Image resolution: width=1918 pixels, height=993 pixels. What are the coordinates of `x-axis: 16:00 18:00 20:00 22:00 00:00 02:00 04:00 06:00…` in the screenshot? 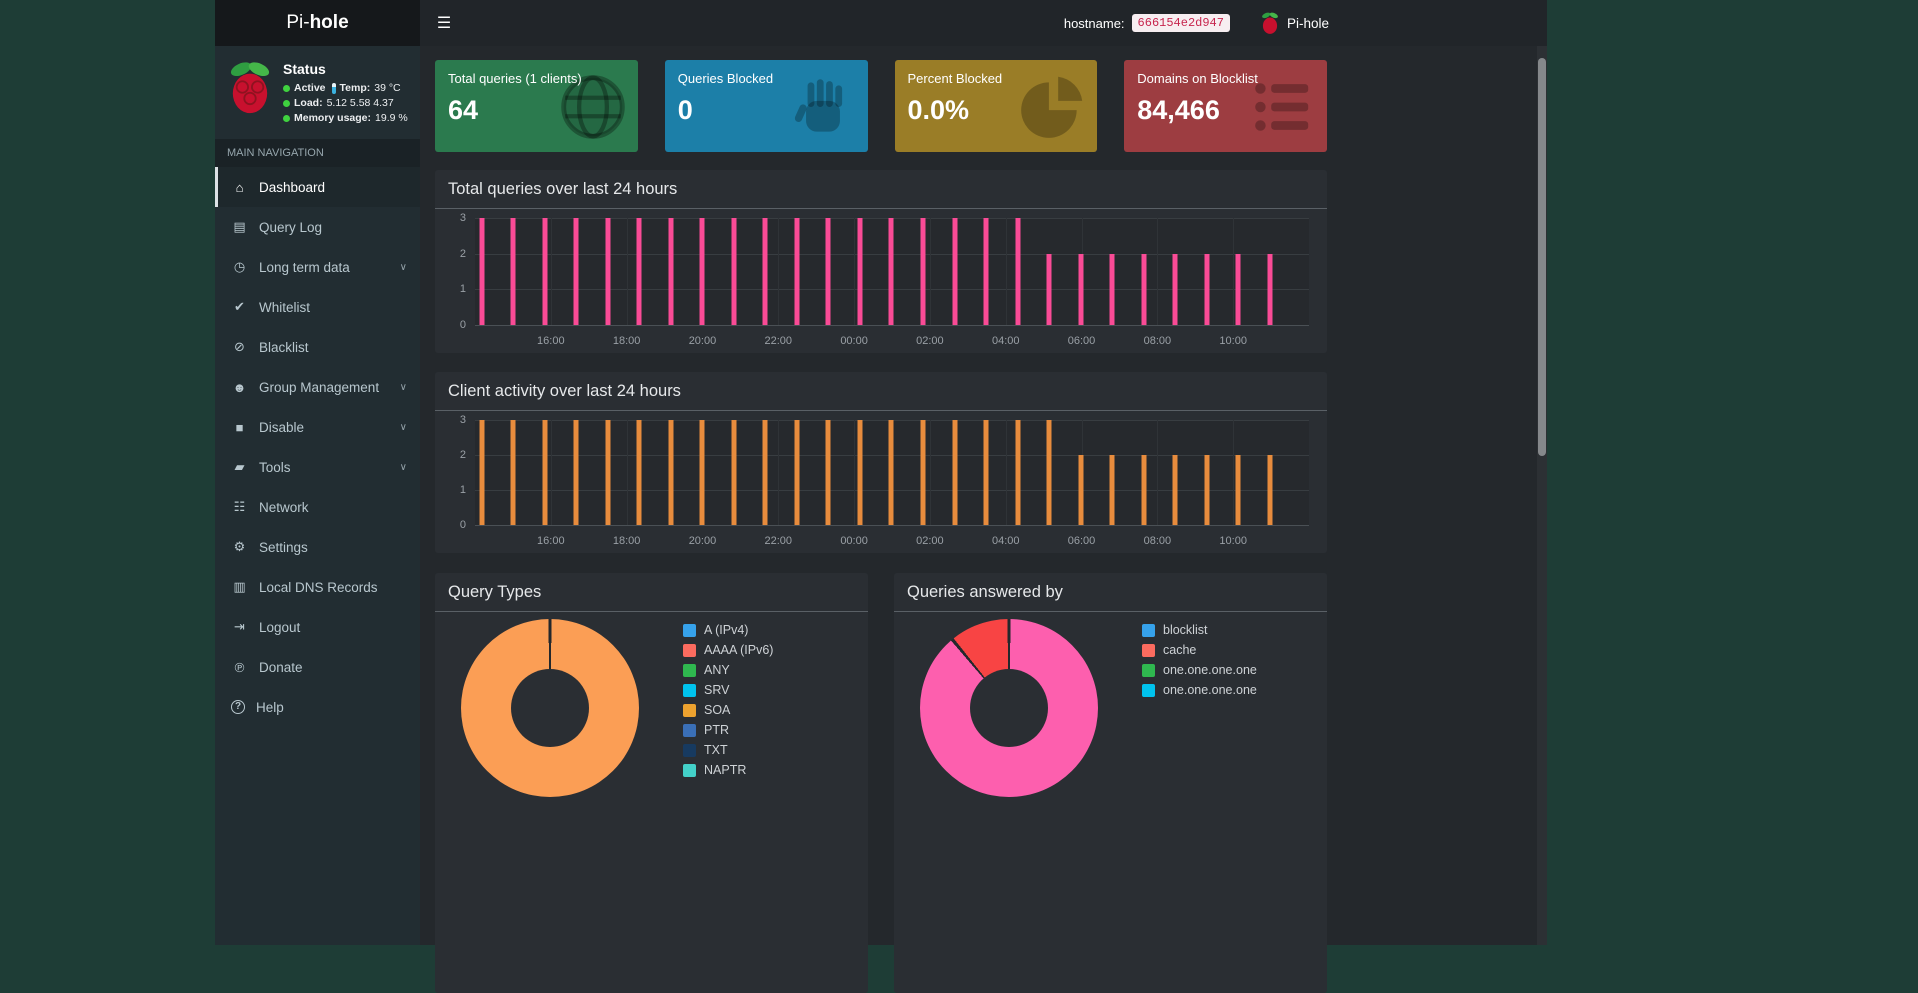 It's located at (892, 338).